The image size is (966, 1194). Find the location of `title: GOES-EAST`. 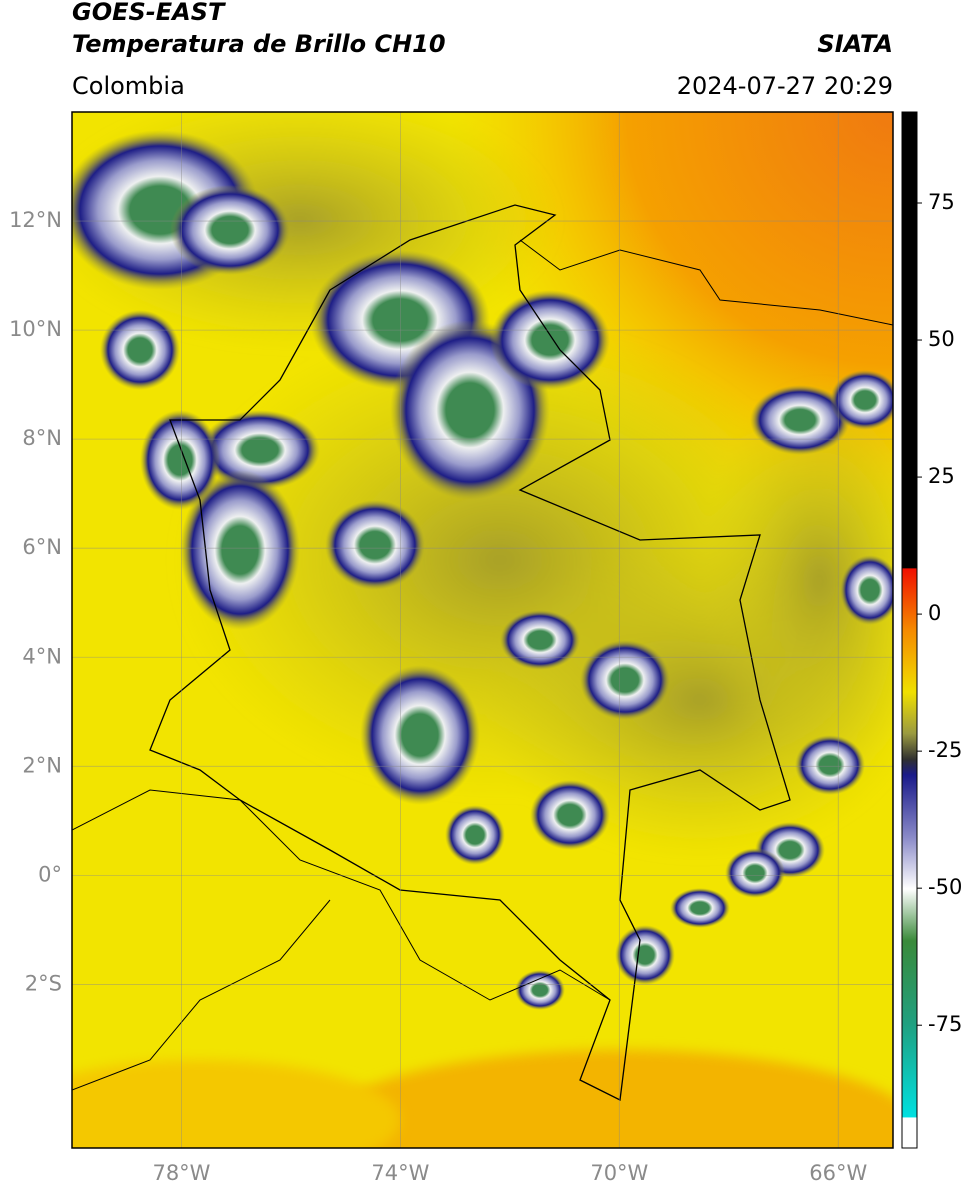

title: GOES-EAST is located at coordinates (149, 13).